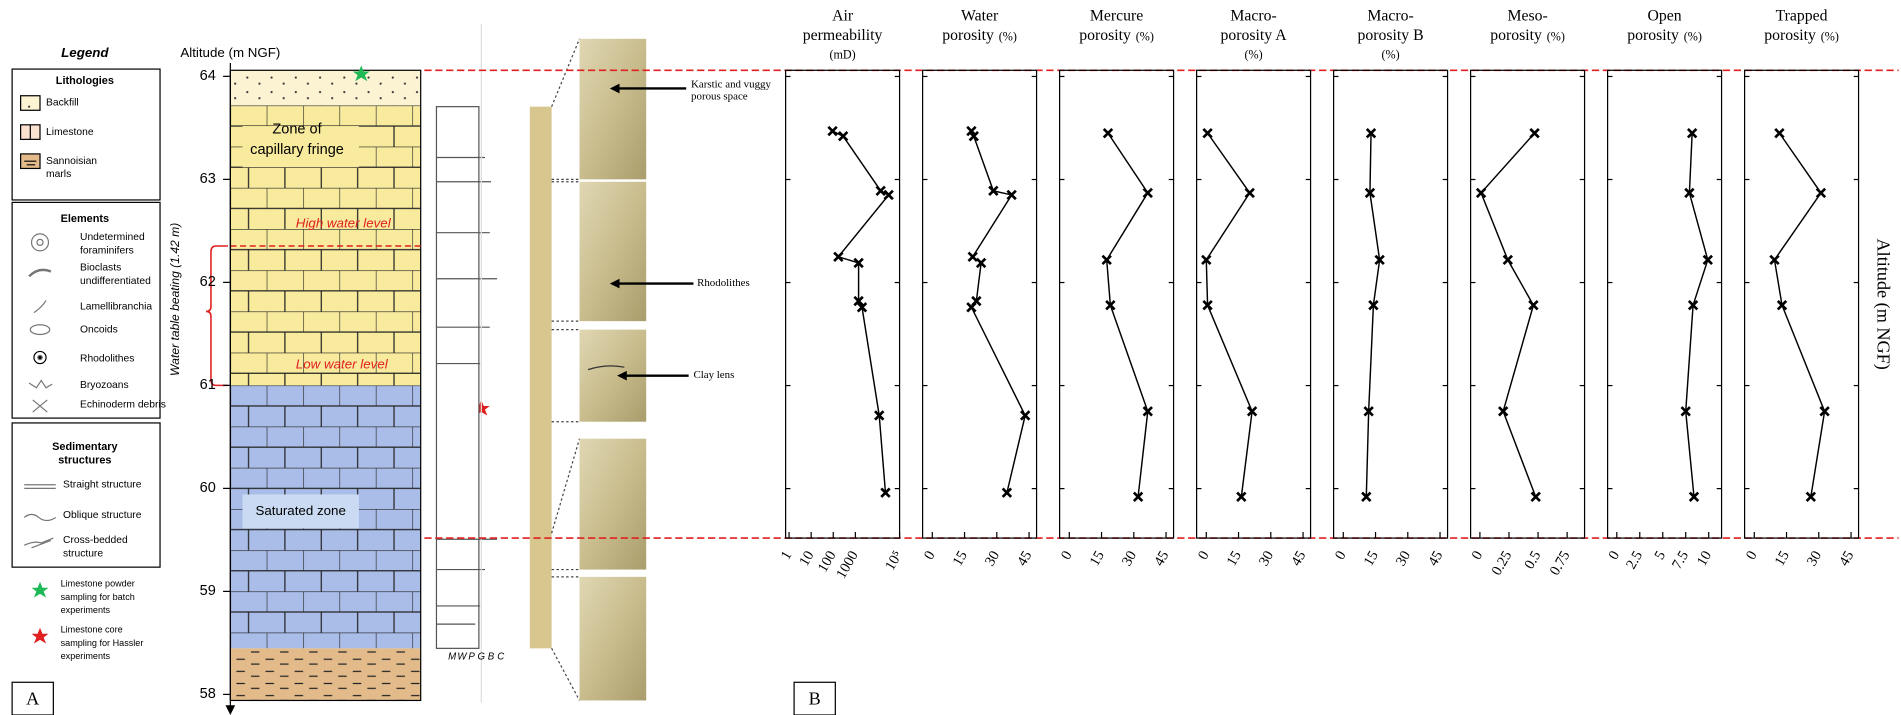 This screenshot has width=1901, height=715. Describe the element at coordinates (1390, 16) in the screenshot. I see `chart-title: Macro-` at that location.